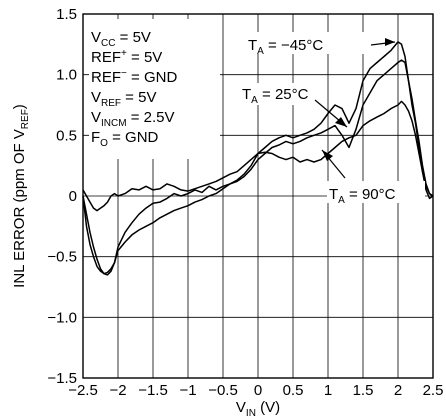 This screenshot has width=446, height=418. I want to click on y-axis-label: INL ERROR (ppm OF VREF), so click(21, 196).